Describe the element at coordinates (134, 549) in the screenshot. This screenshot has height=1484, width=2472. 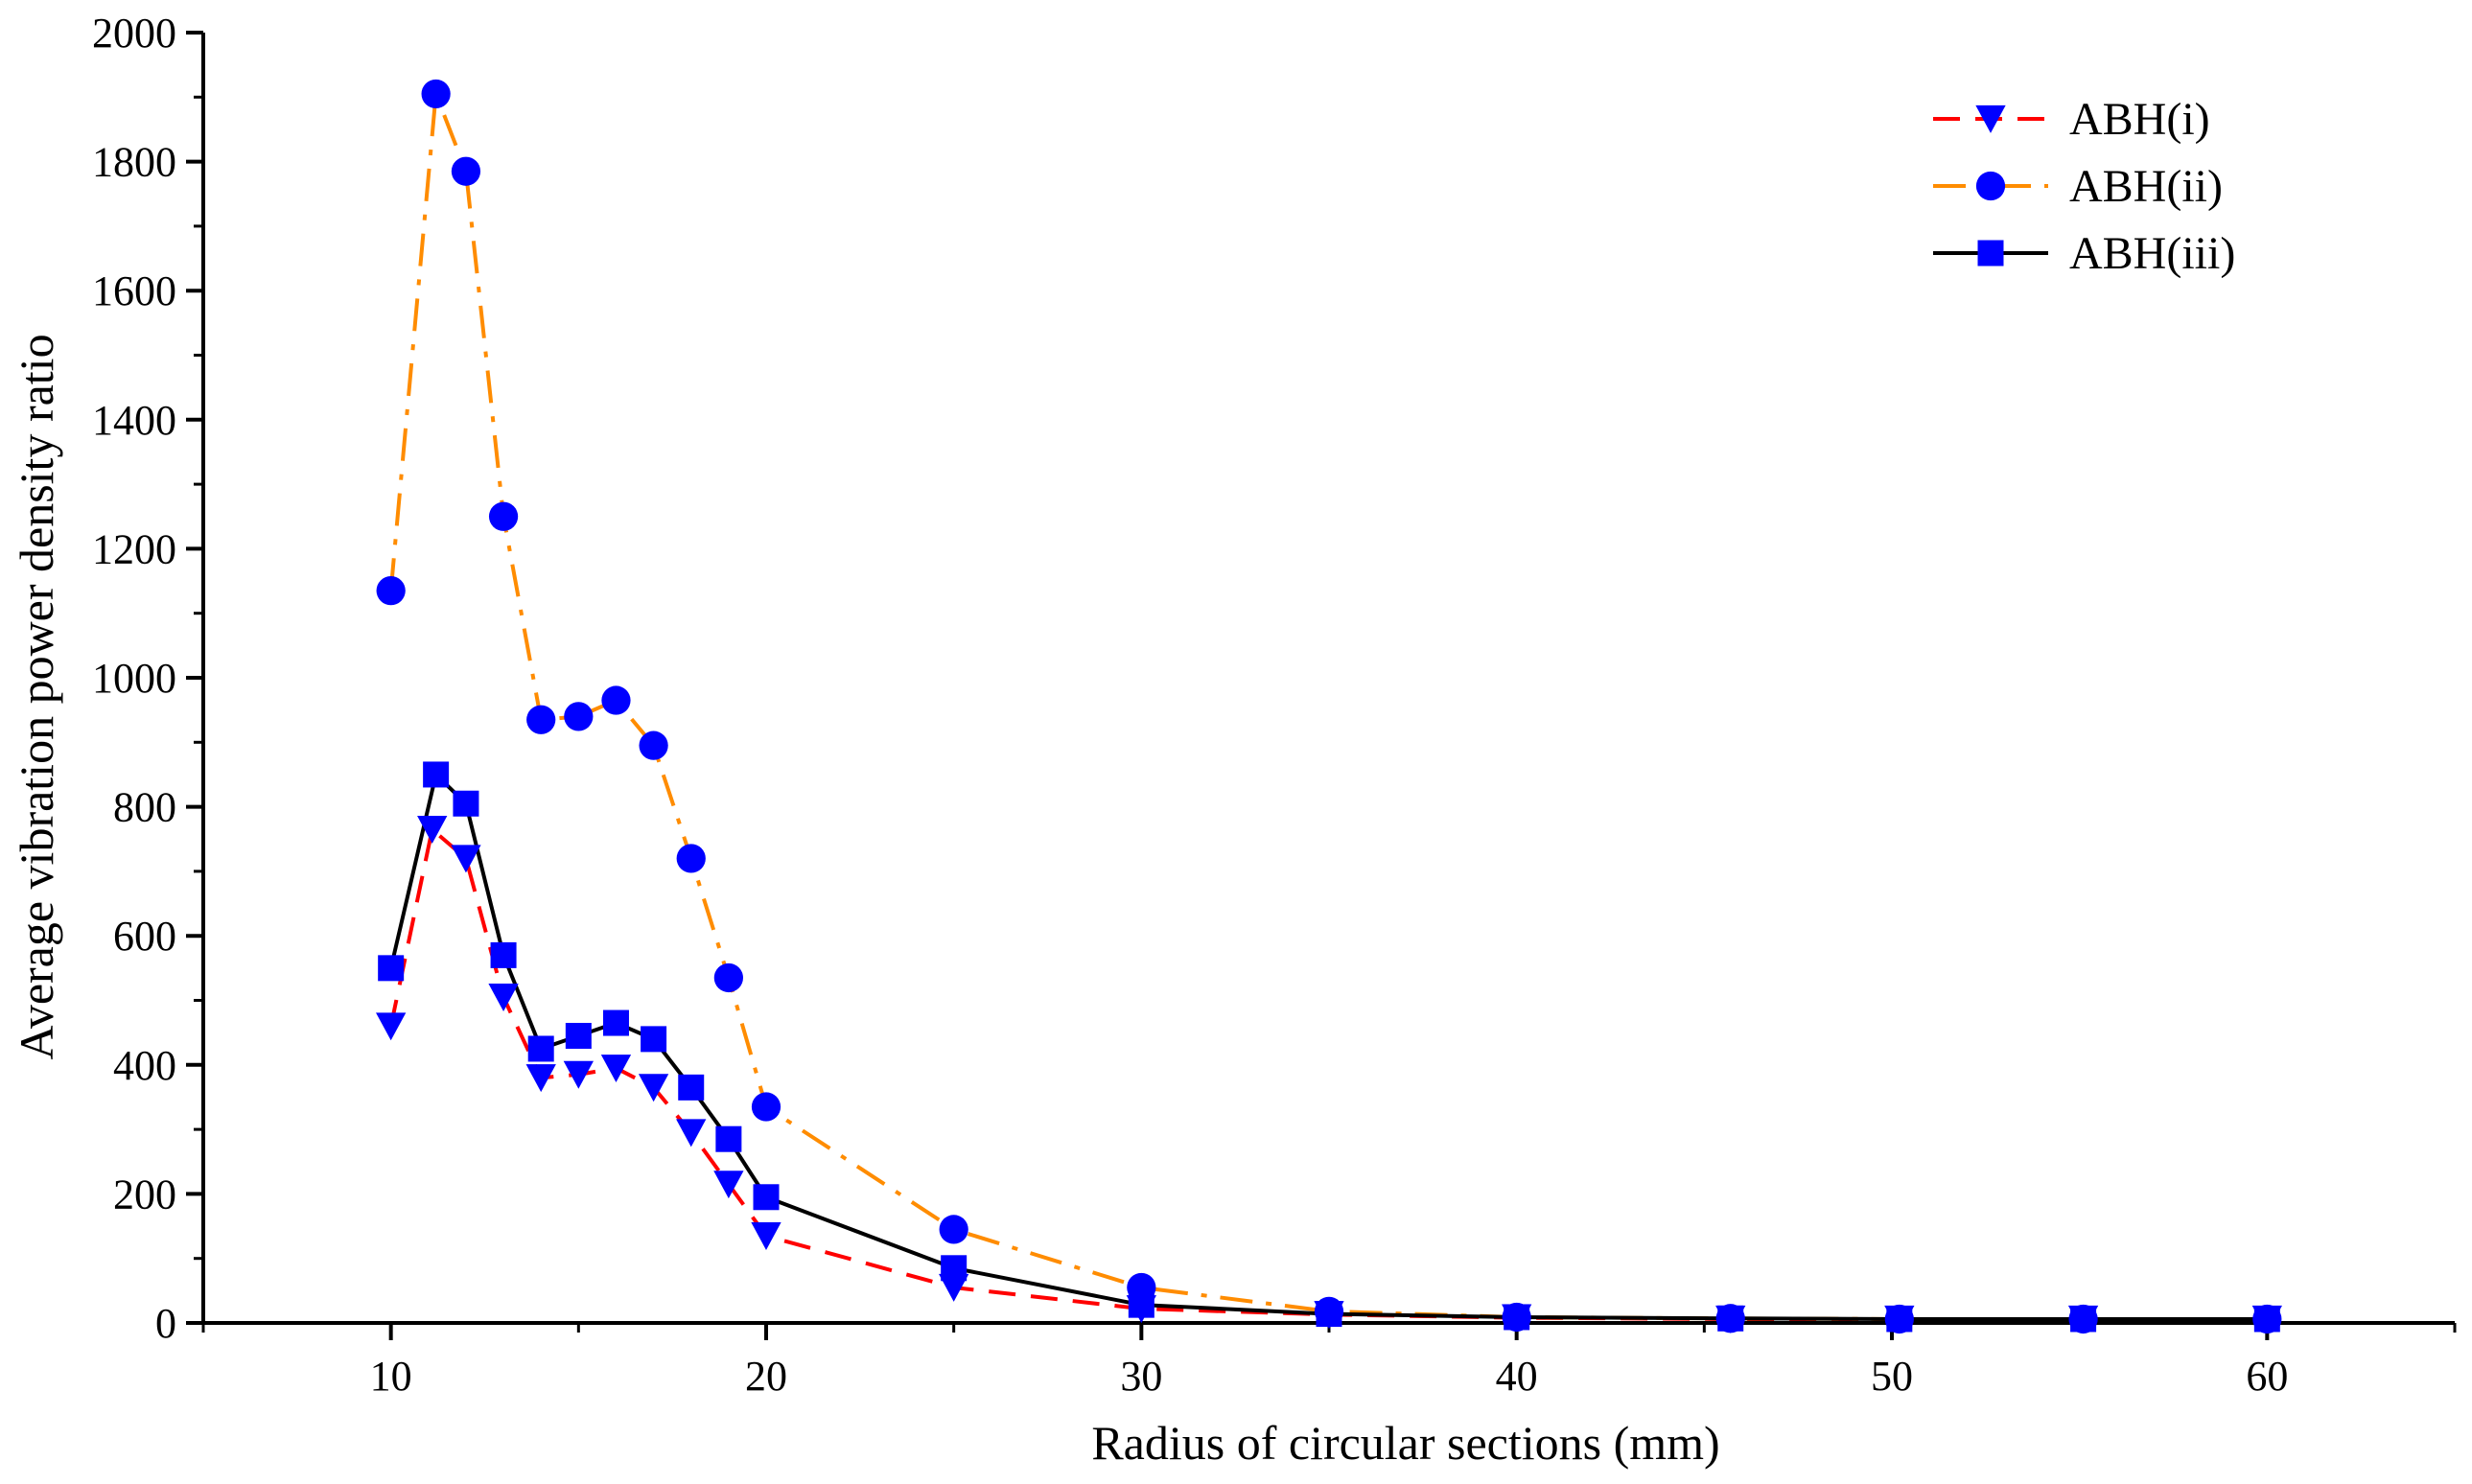
I see `y-tick-label: 1200` at that location.